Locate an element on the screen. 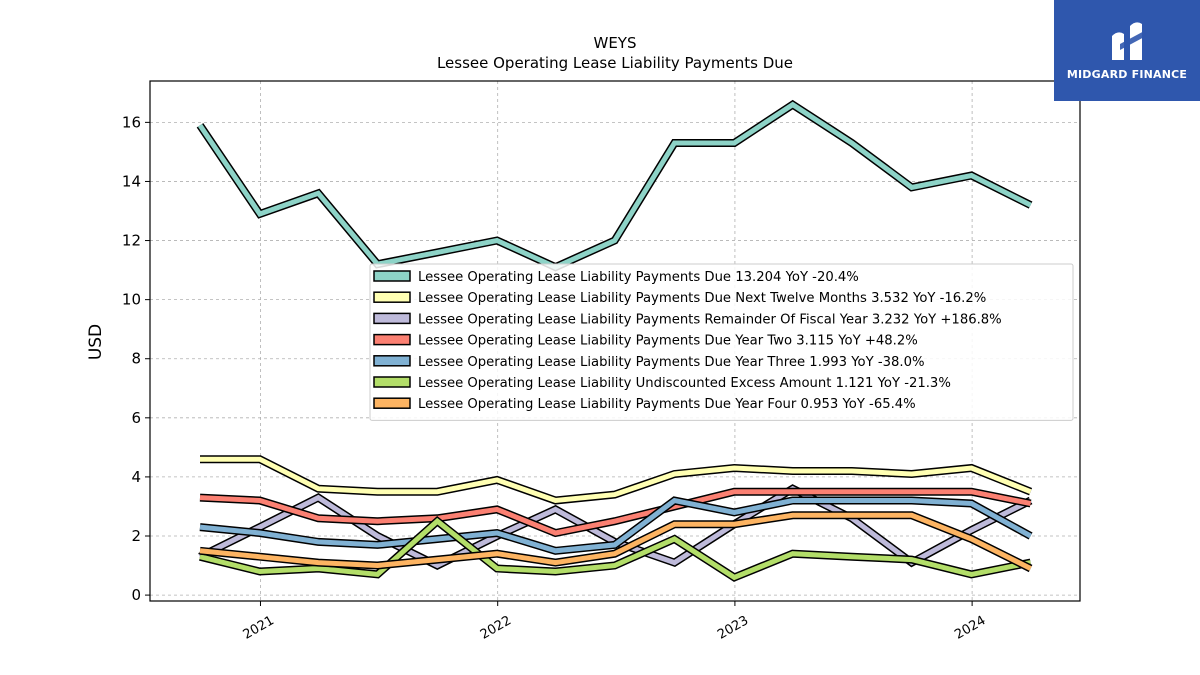 This screenshot has width=1200, height=675. y-tick-label: 4 is located at coordinates (136, 477).